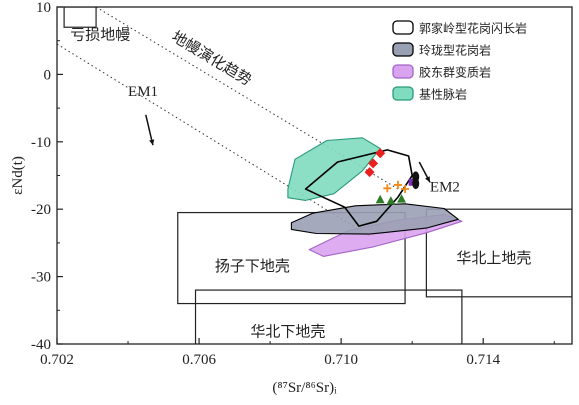  What do you see at coordinates (41, 278) in the screenshot?
I see `y-tick-label-4: -30` at bounding box center [41, 278].